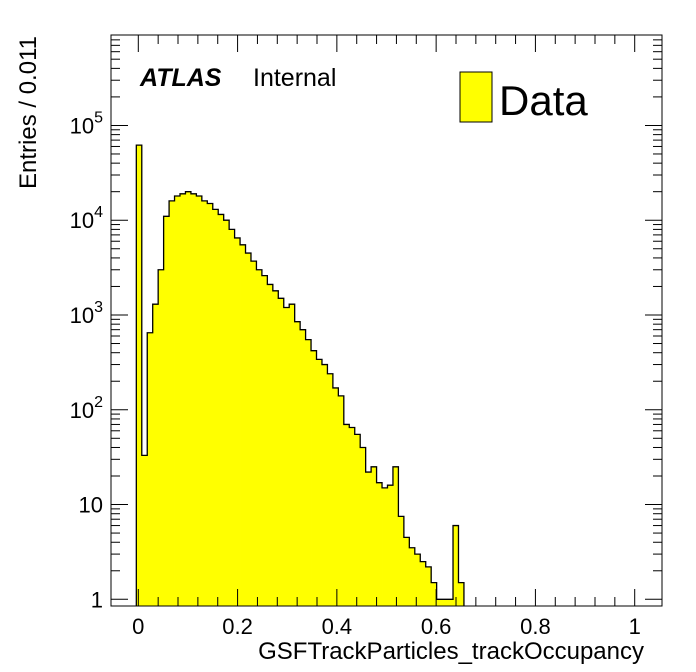 The height and width of the screenshot is (672, 696). Describe the element at coordinates (294, 78) in the screenshot. I see `atlas-status-label: Internal` at that location.